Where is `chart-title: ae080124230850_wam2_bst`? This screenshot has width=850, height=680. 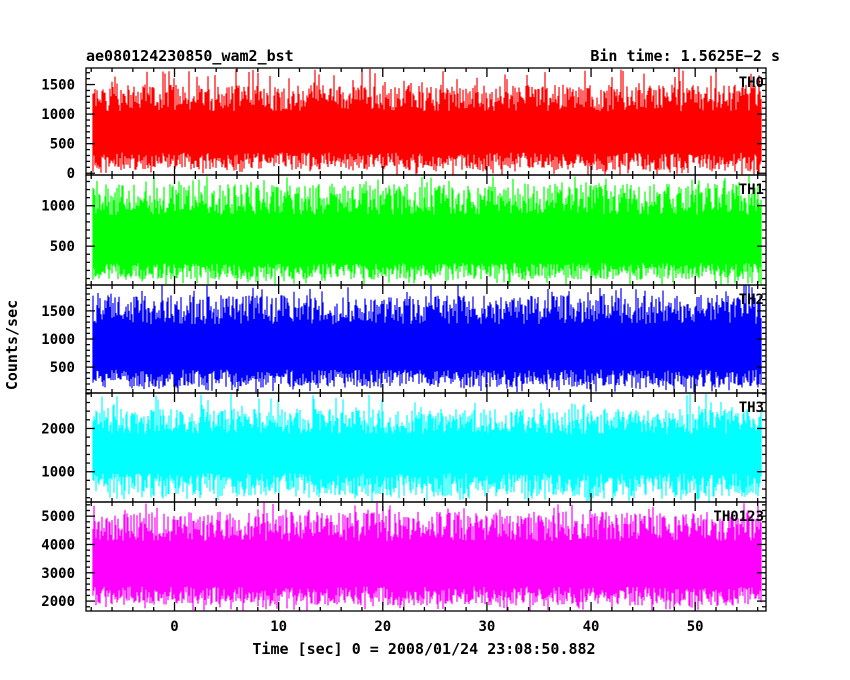
chart-title: ae080124230850_wam2_bst is located at coordinates (190, 56).